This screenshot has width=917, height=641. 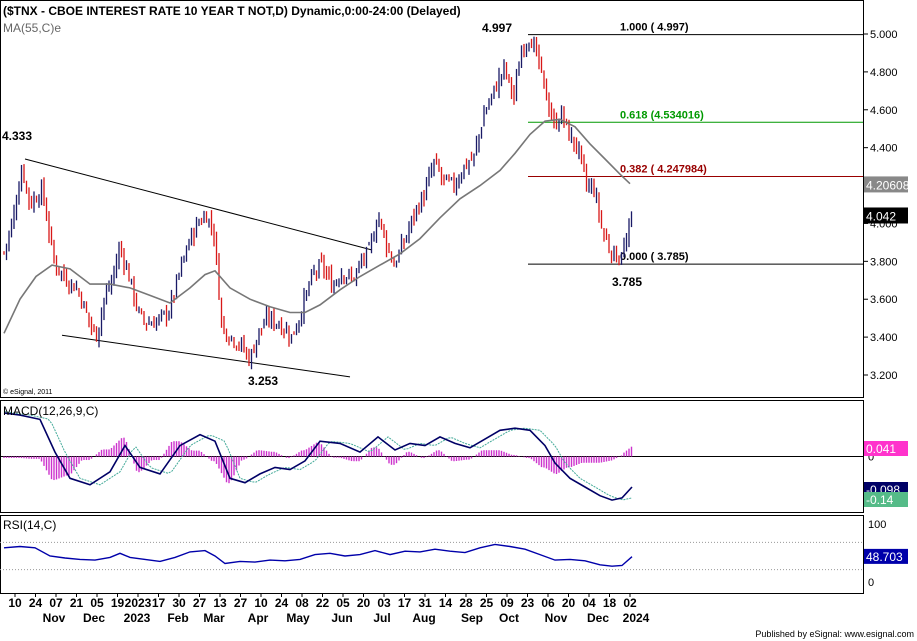 What do you see at coordinates (528, 603) in the screenshot?
I see `x-date-label: 23` at bounding box center [528, 603].